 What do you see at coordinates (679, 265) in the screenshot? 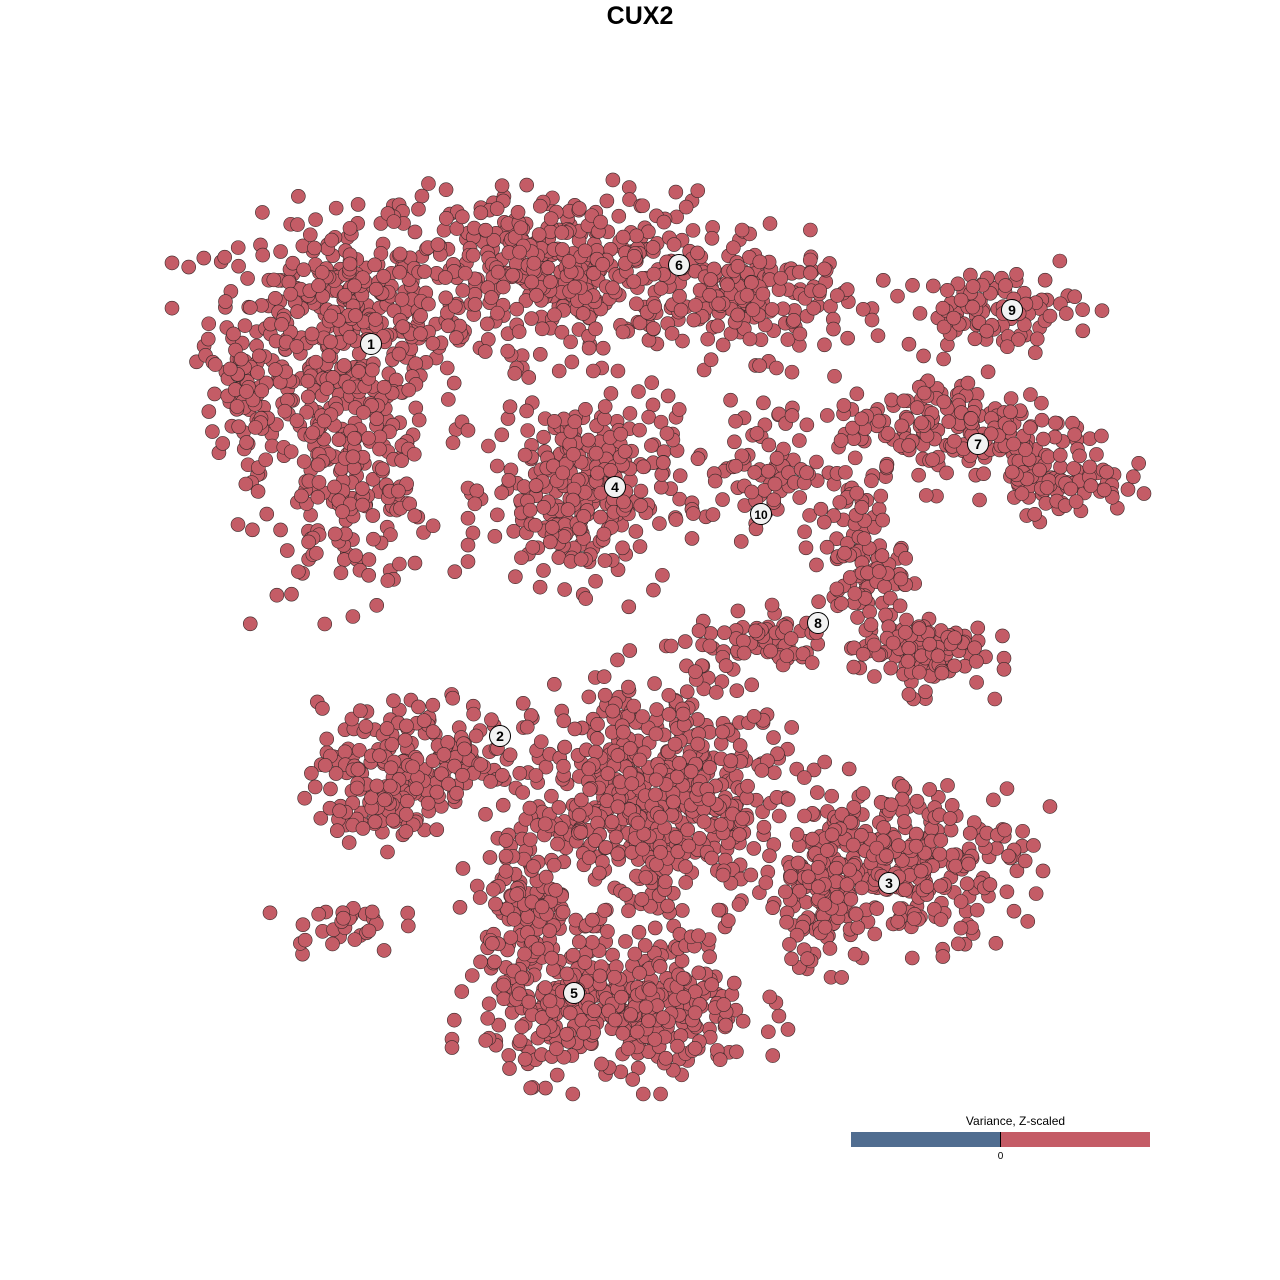
I see `cluster-label-text: 6` at bounding box center [679, 265].